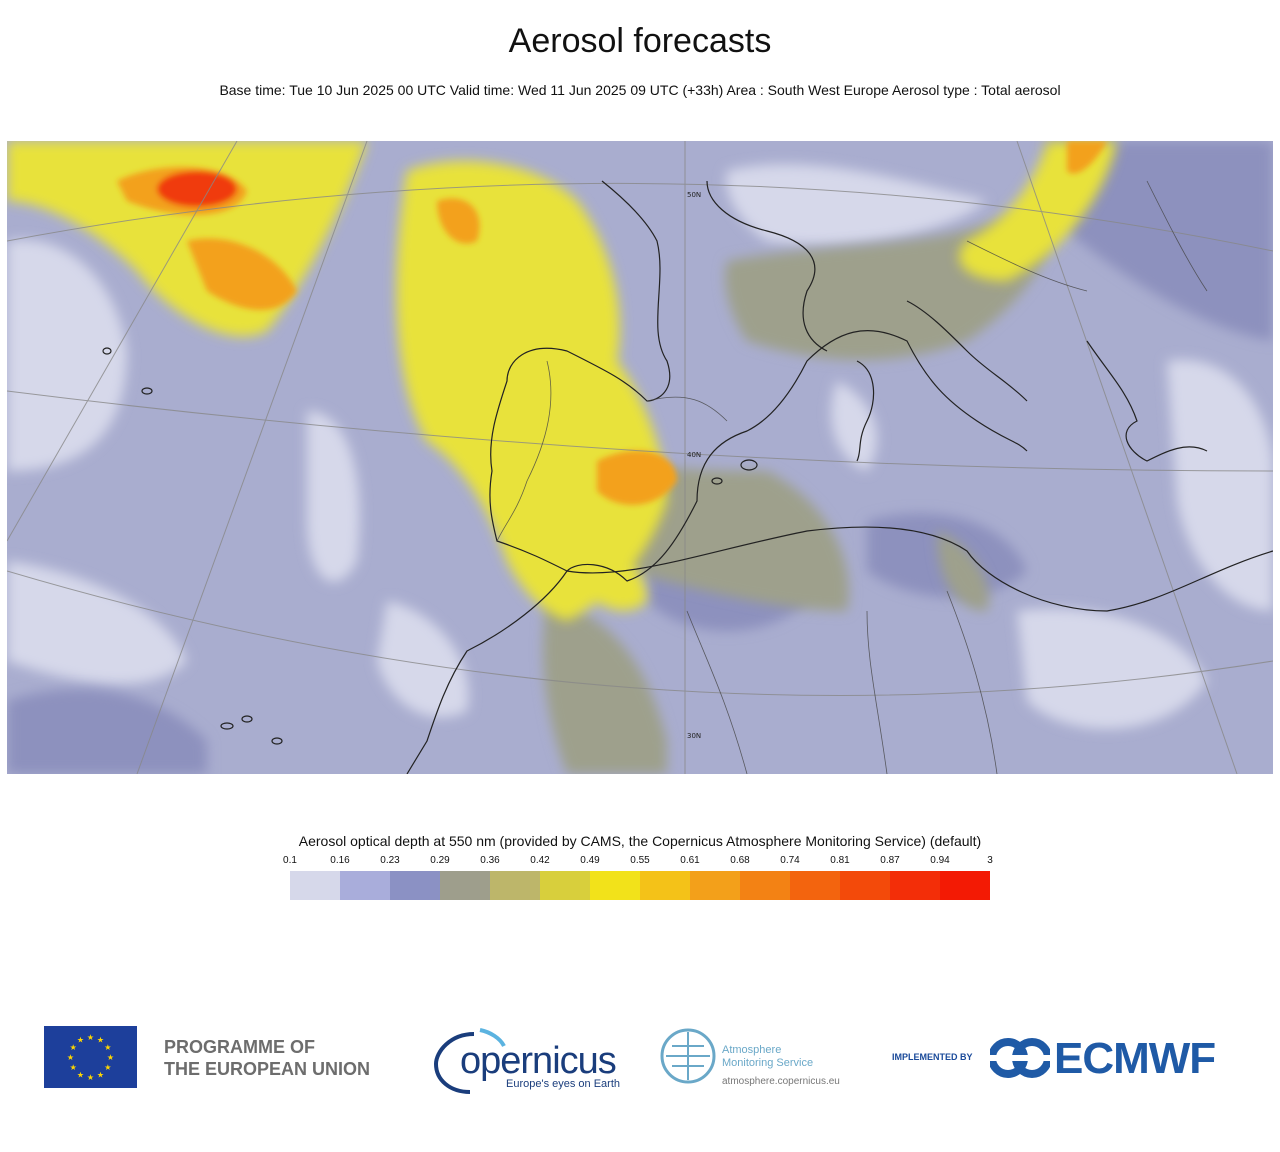 The height and width of the screenshot is (1152, 1280). What do you see at coordinates (538, 1061) in the screenshot?
I see `copernicus-wordmark: opernicus` at bounding box center [538, 1061].